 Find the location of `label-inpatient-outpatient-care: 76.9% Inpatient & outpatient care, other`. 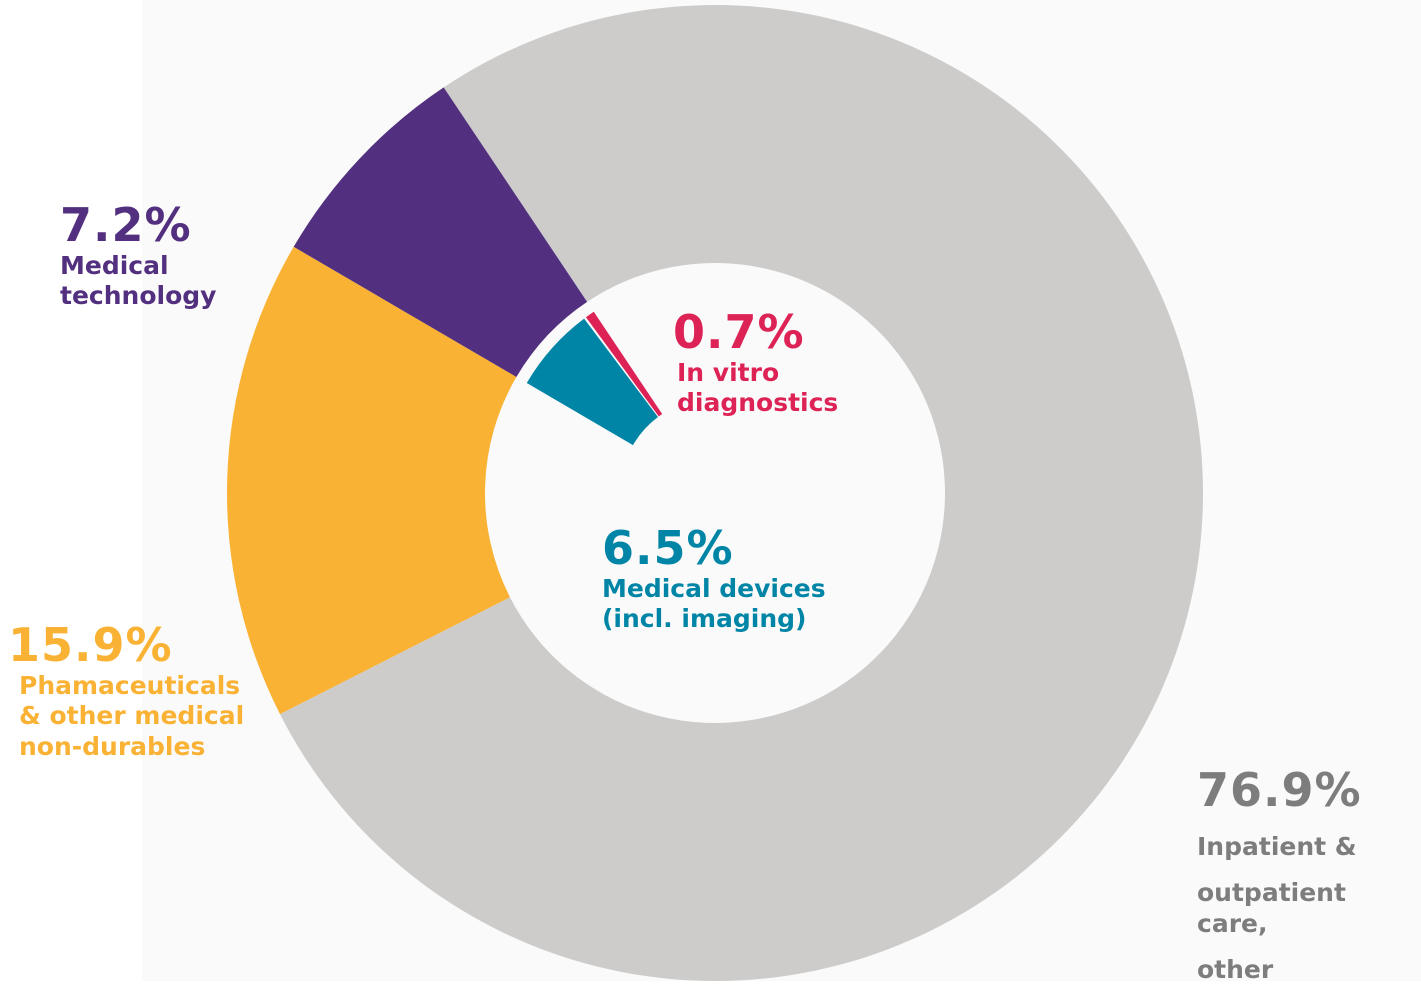

label-inpatient-outpatient-care: 76.9% Inpatient & outpatient care, other is located at coordinates (1309, 875).